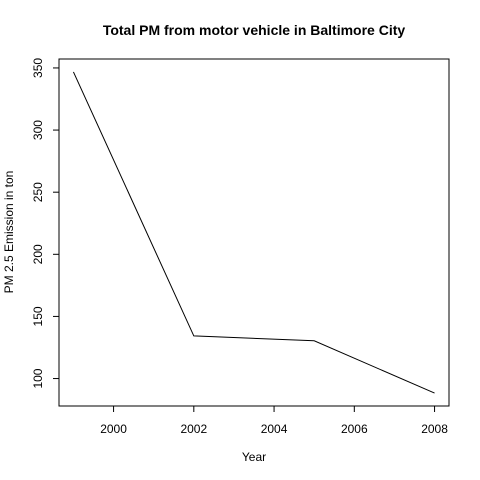 The height and width of the screenshot is (480, 480). I want to click on x-tick-label: 2008, so click(434, 429).